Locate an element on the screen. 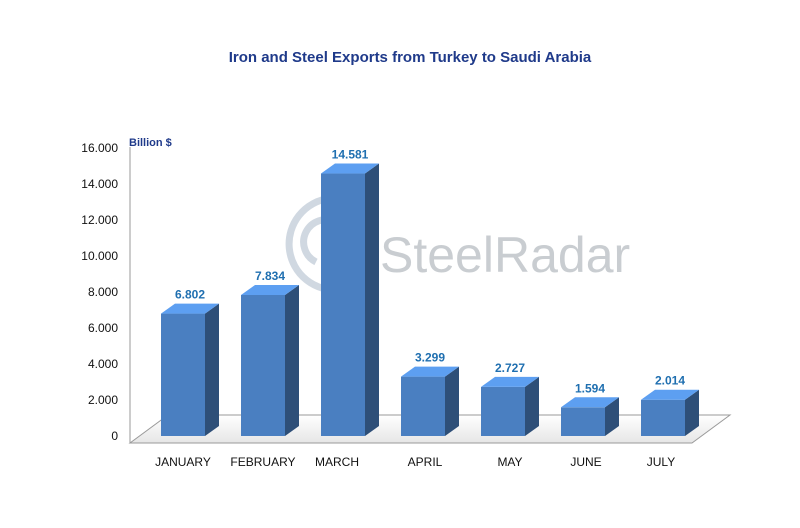 The image size is (800, 528). data-label: 6.802 is located at coordinates (190, 295).